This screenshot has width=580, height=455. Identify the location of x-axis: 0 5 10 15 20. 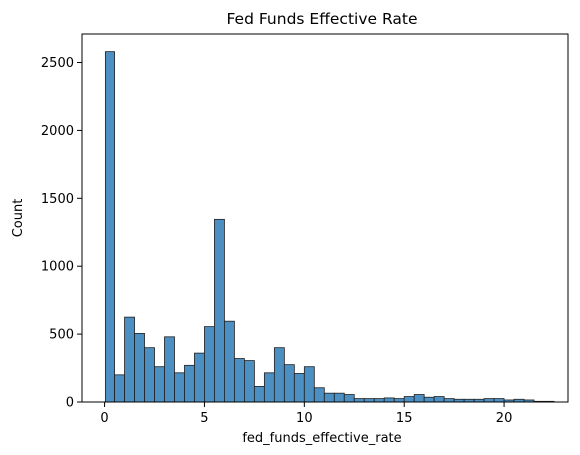
(306, 414).